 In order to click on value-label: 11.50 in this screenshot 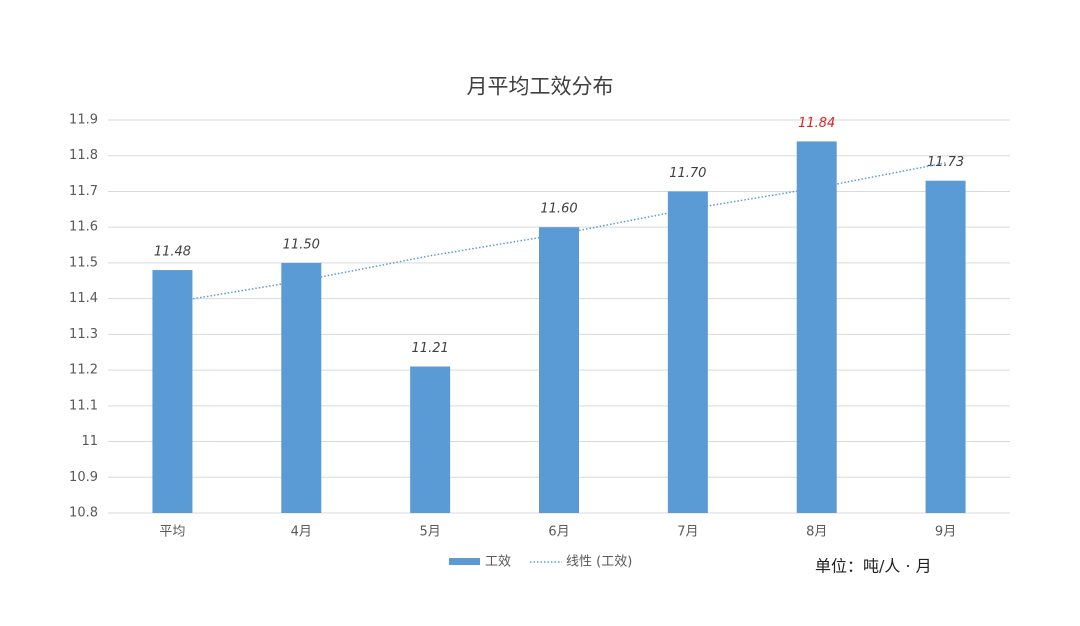, I will do `click(301, 244)`.